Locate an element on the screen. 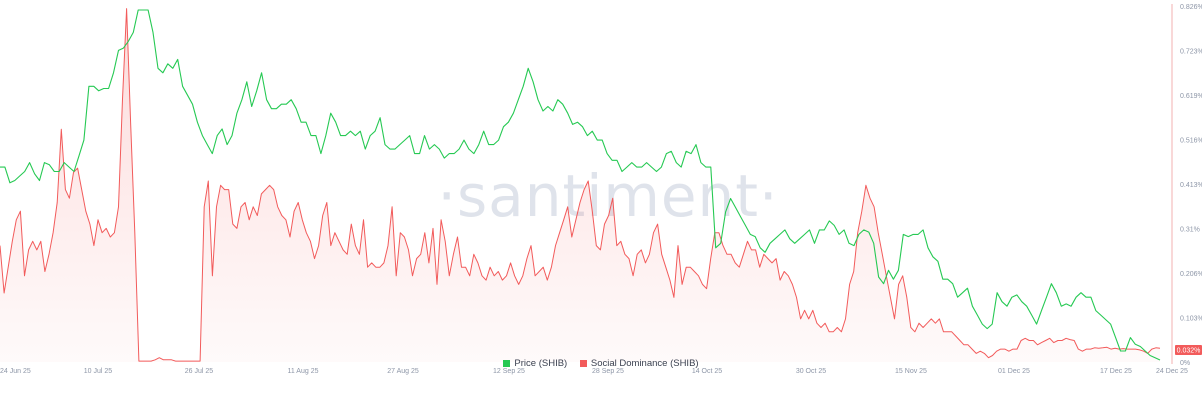  x-tick-label: 15 Nov 25 is located at coordinates (911, 371).